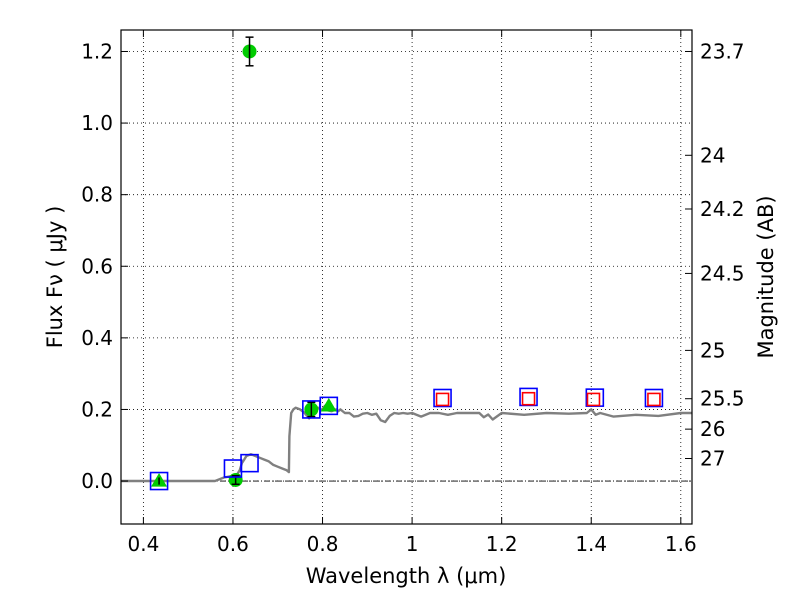  Describe the element at coordinates (233, 544) in the screenshot. I see `x-tick-label: 0.6` at that location.